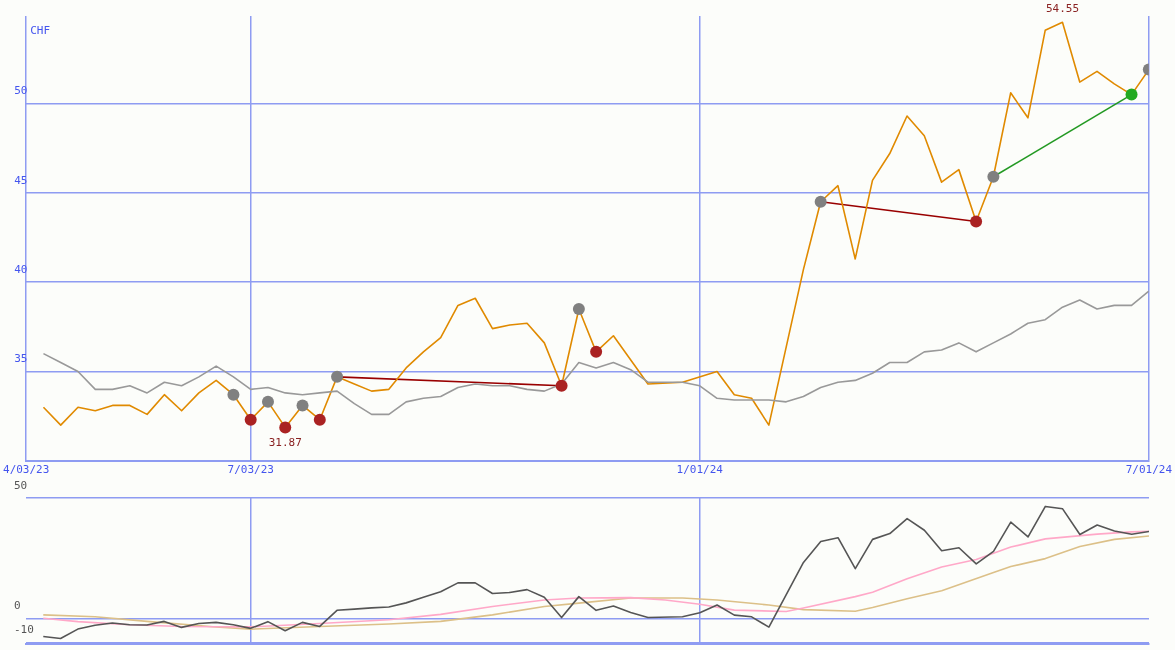  Describe the element at coordinates (1062, 8) in the screenshot. I see `annotation: 54.55` at that location.